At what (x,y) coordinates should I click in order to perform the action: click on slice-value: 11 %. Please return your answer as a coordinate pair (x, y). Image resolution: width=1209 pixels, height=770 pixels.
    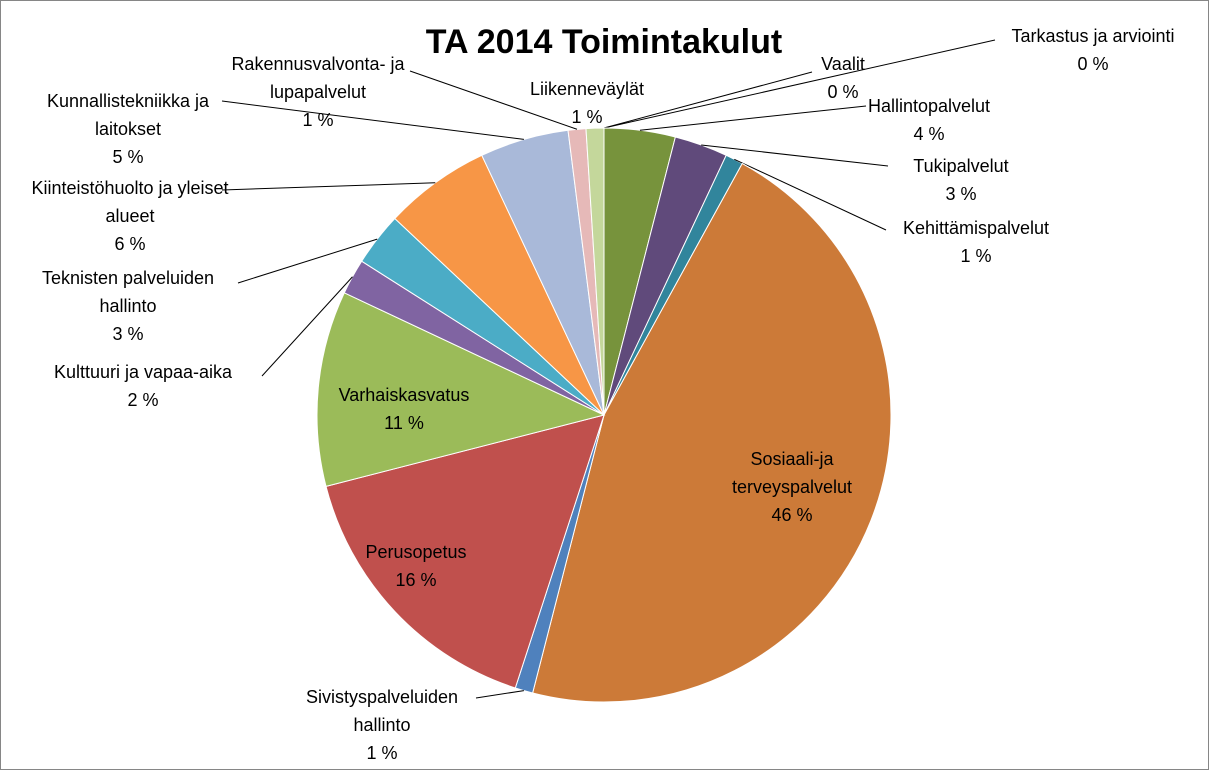
    Looking at the image, I should click on (404, 423).